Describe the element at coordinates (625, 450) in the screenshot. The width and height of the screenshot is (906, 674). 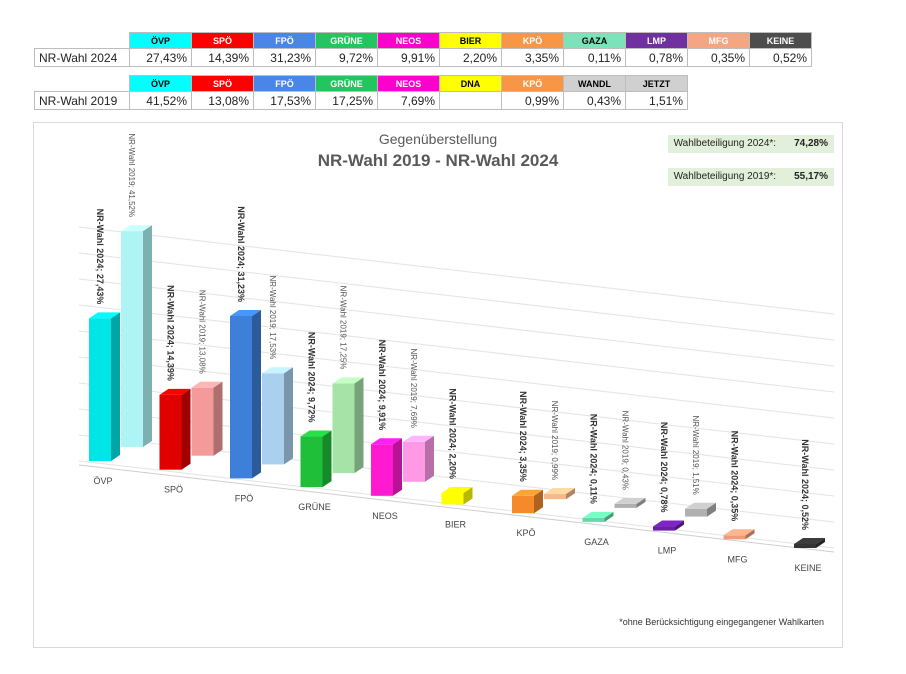
I see `data-label-2019: NR-Wahl 2019; 0,43%` at that location.